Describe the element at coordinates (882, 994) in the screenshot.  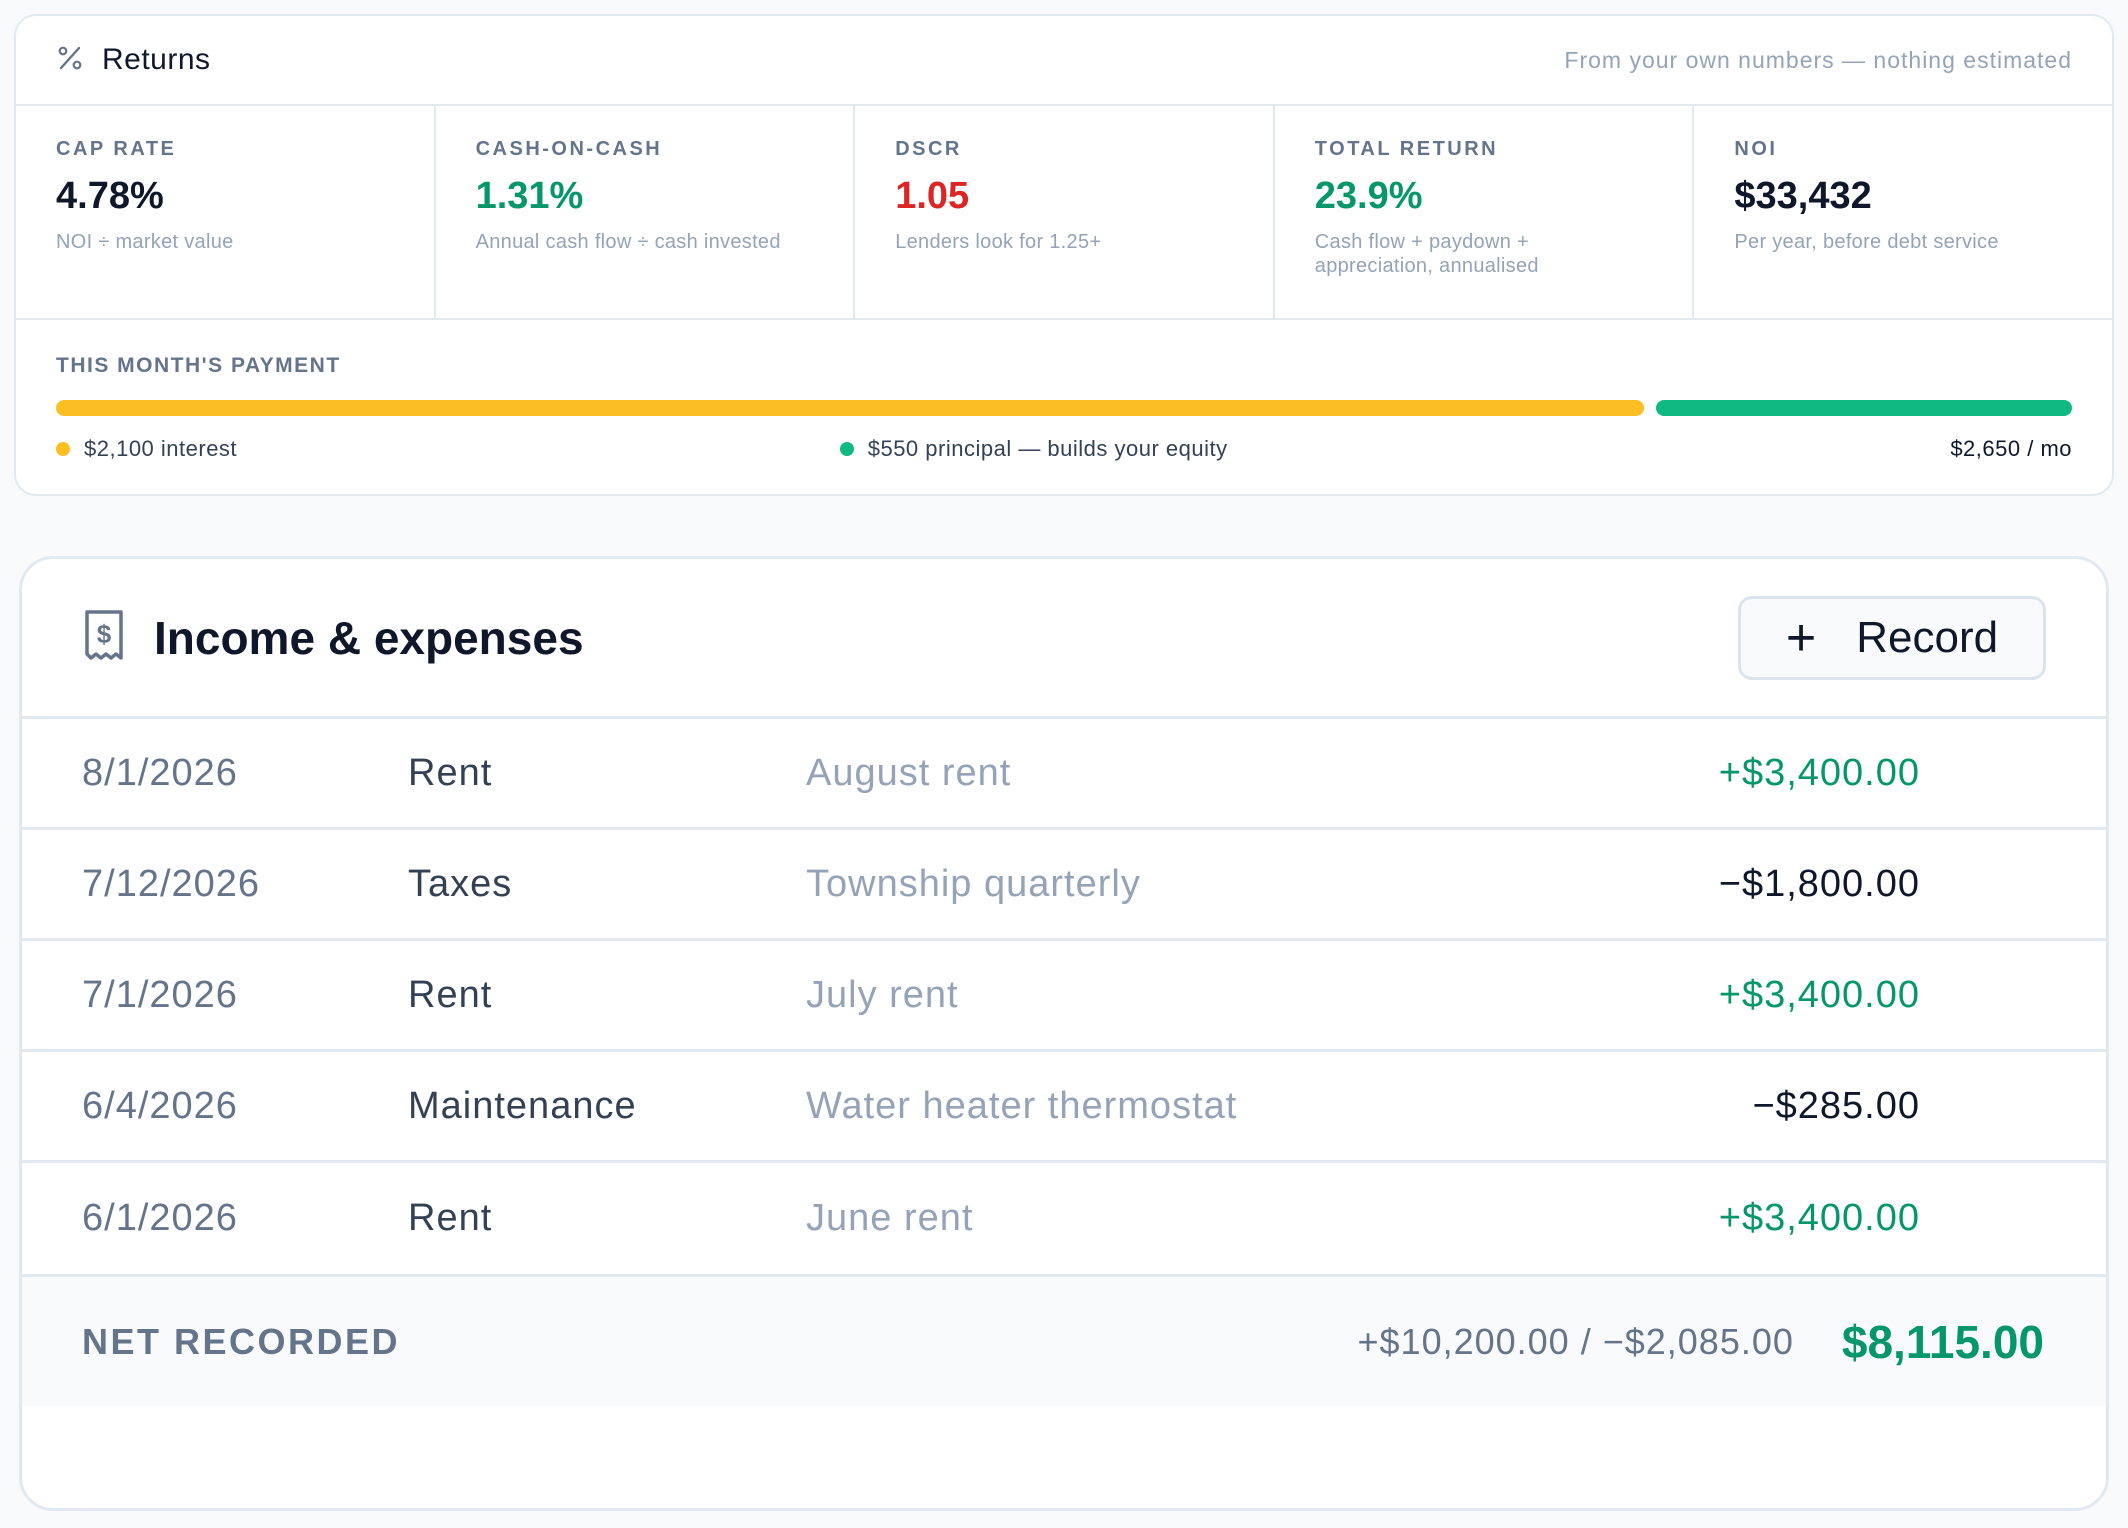
I see `tx-note: July rent` at that location.